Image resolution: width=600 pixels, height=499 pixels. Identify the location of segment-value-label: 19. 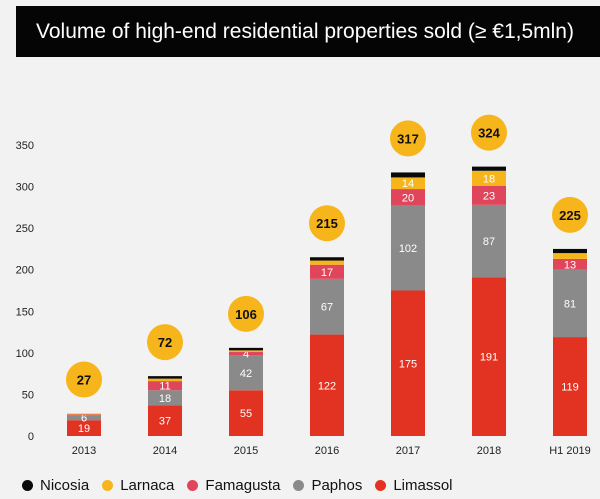
(84, 429).